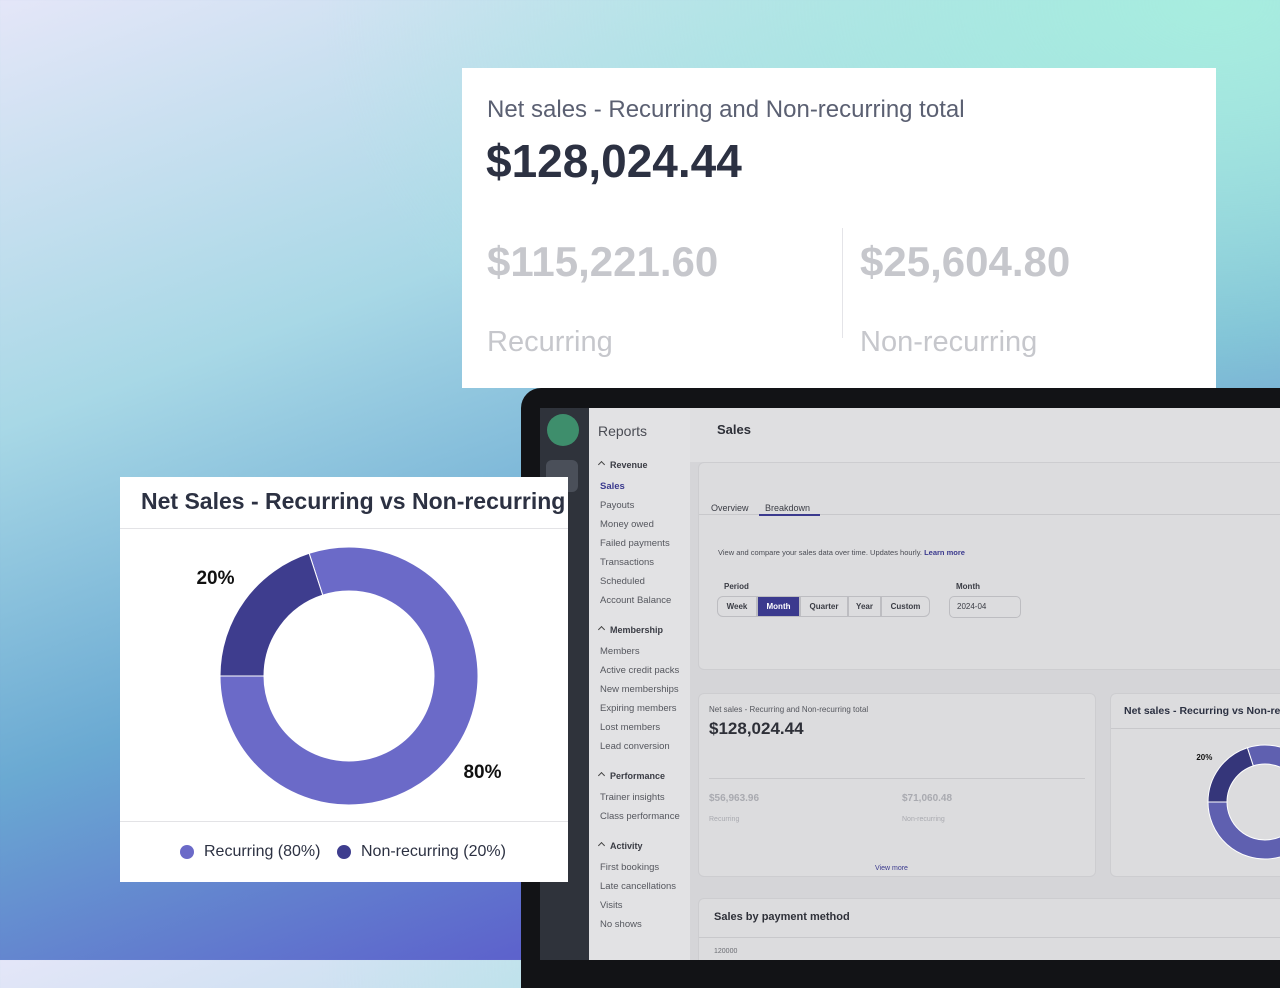 The width and height of the screenshot is (1280, 988). Describe the element at coordinates (629, 465) in the screenshot. I see `nav-section-heading: Revenue` at that location.